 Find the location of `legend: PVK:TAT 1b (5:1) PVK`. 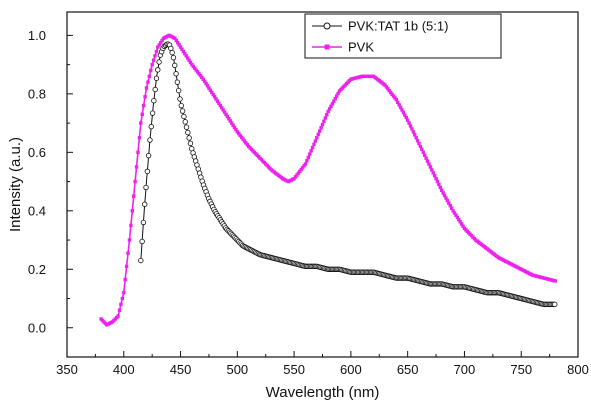

legend: PVK:TAT 1b (5:1) PVK is located at coordinates (403, 36).